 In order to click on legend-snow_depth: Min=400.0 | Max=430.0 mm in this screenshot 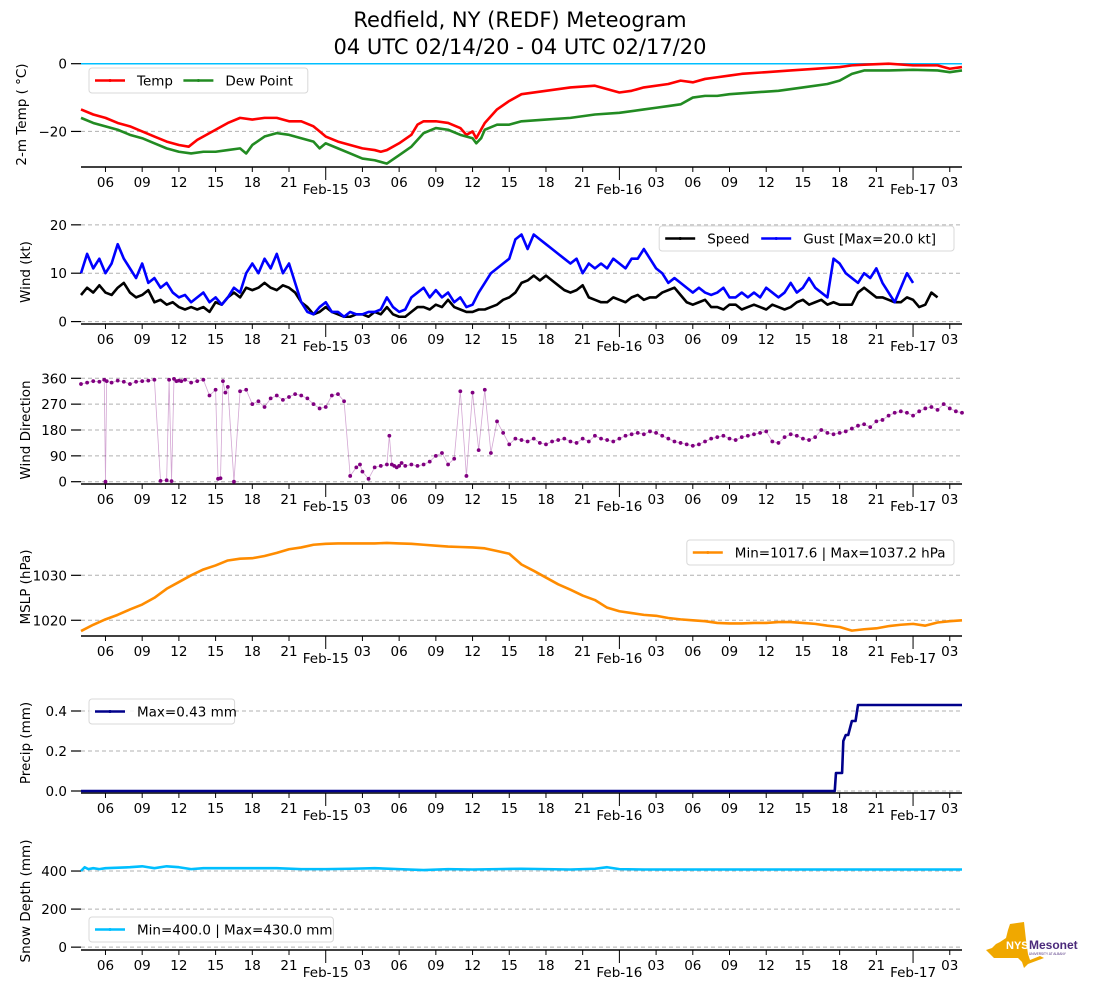, I will do `click(211, 929)`.